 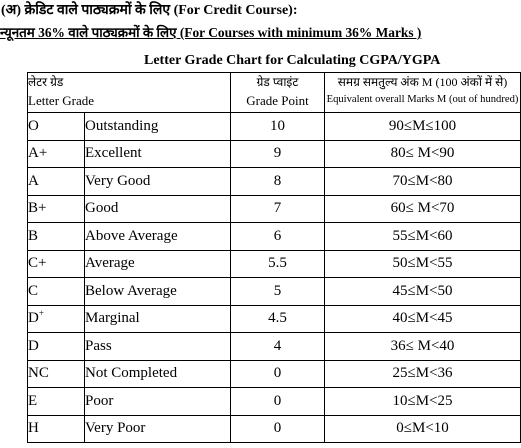 I want to click on column-header-grade-point: ग्रेड प्वाइंट Grade Point, so click(x=278, y=92).